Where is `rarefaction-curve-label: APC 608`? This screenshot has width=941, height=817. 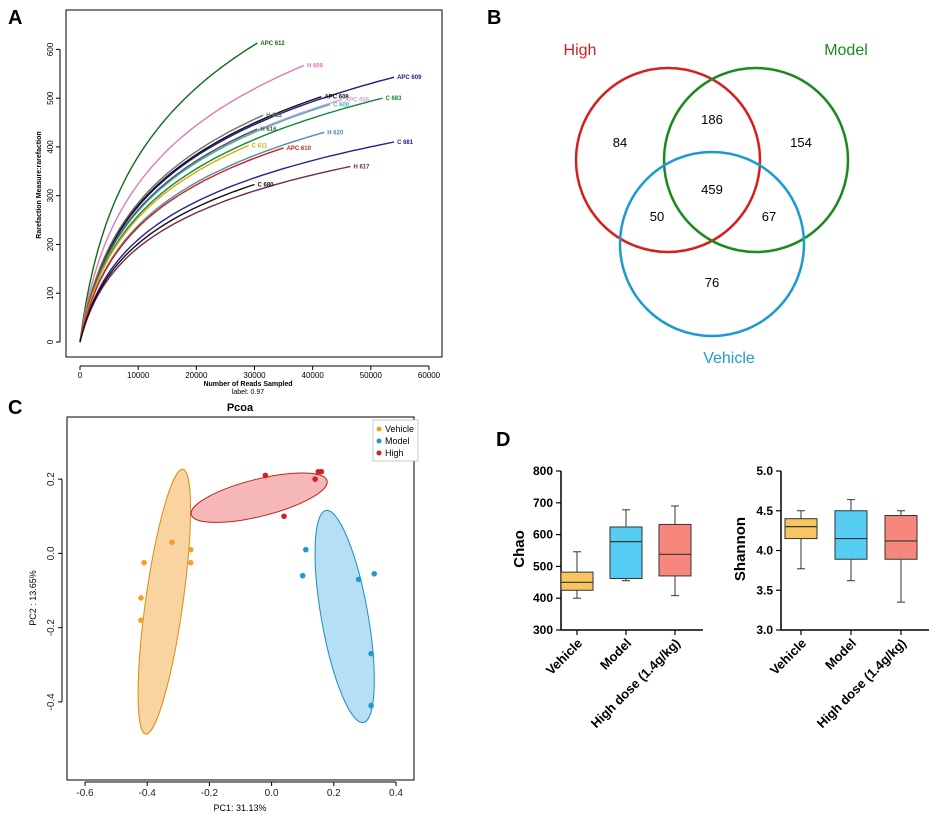 rarefaction-curve-label: APC 608 is located at coordinates (336, 98).